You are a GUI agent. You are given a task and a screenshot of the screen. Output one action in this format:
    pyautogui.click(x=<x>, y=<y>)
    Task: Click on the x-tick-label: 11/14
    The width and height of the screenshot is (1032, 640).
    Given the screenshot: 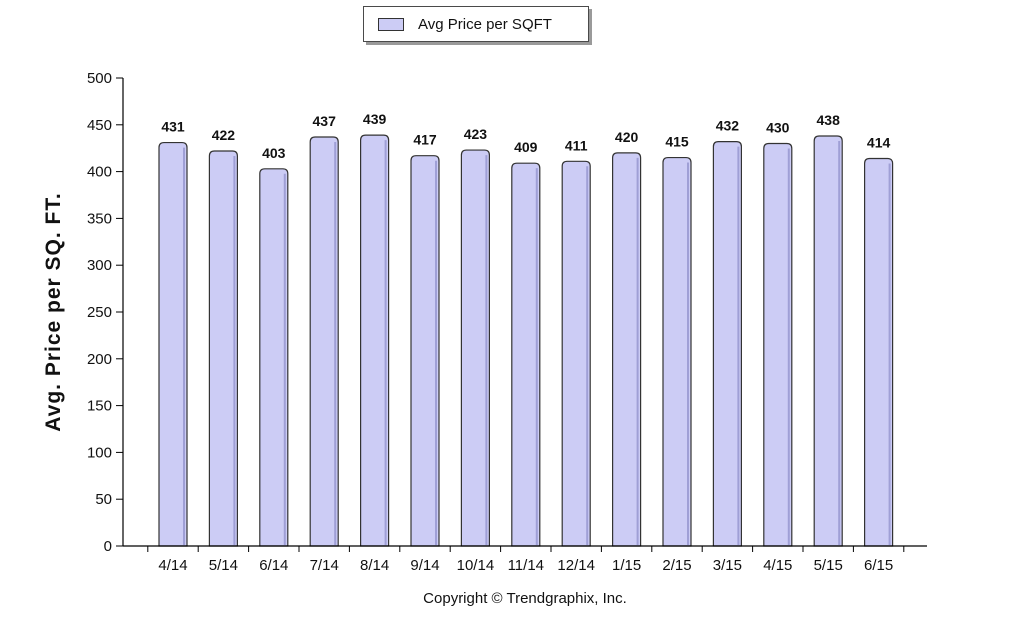 What is the action you would take?
    pyautogui.click(x=526, y=565)
    